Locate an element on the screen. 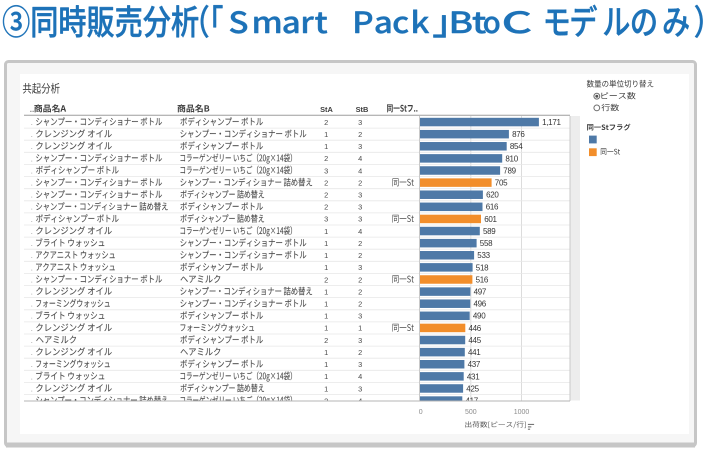 The height and width of the screenshot is (454, 710). svg-text: 516 is located at coordinates (482, 279).